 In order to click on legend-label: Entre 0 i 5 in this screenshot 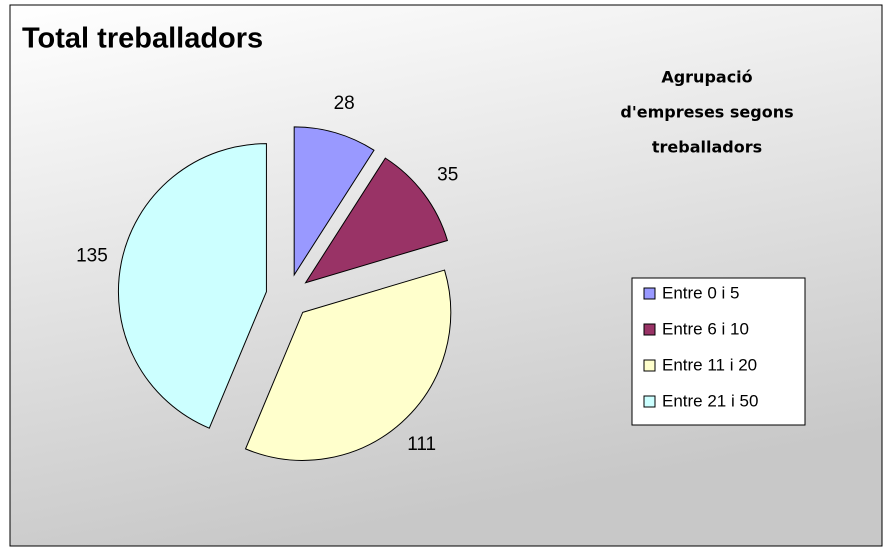, I will do `click(701, 292)`.